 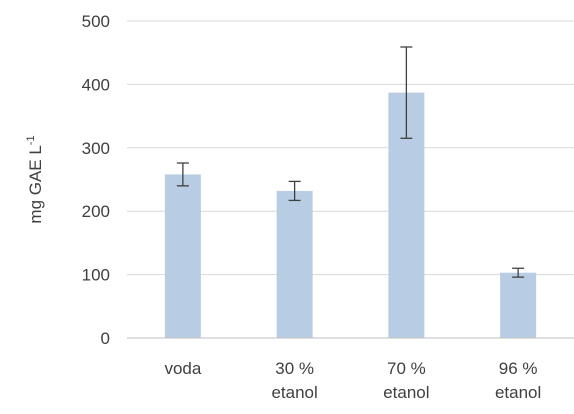 What do you see at coordinates (518, 368) in the screenshot?
I see `x-tick-label-line: 96 %` at bounding box center [518, 368].